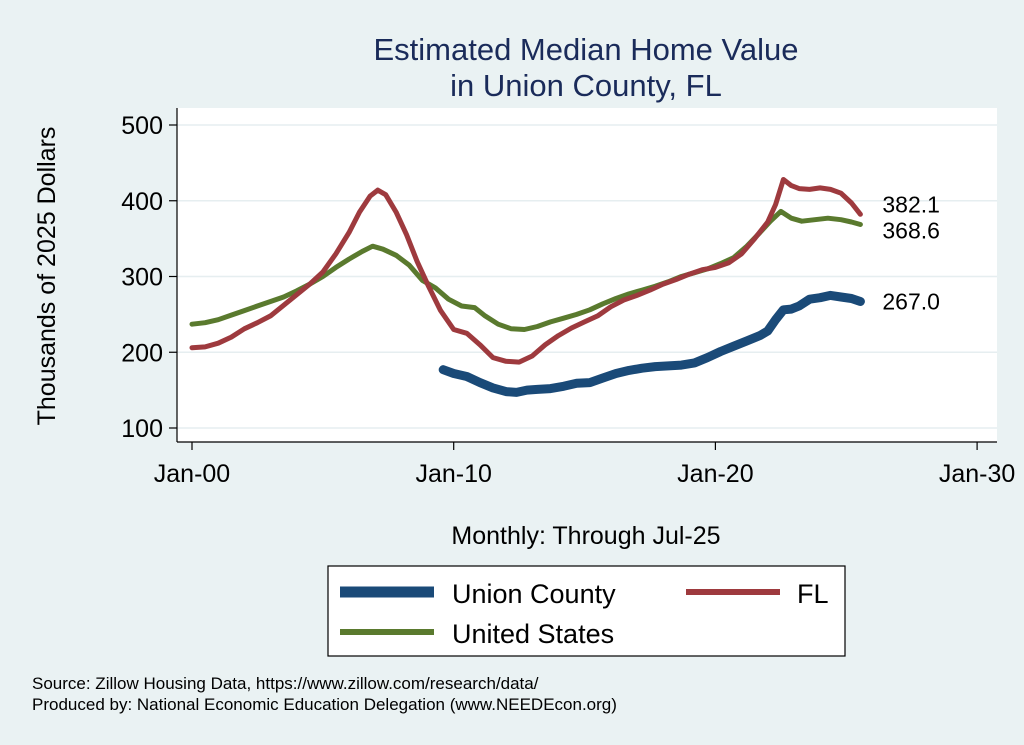  Describe the element at coordinates (911, 231) in the screenshot. I see `end-label-united-states: 368.6` at that location.